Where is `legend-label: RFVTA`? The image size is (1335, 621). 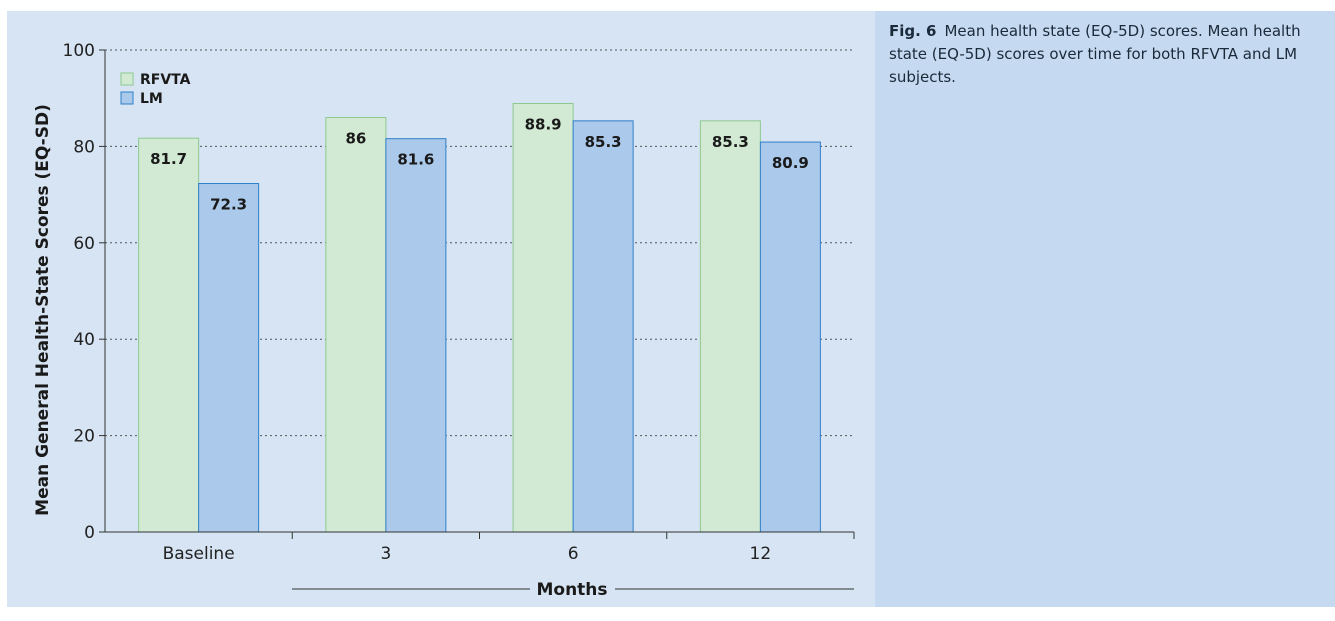
legend-label: RFVTA is located at coordinates (165, 80).